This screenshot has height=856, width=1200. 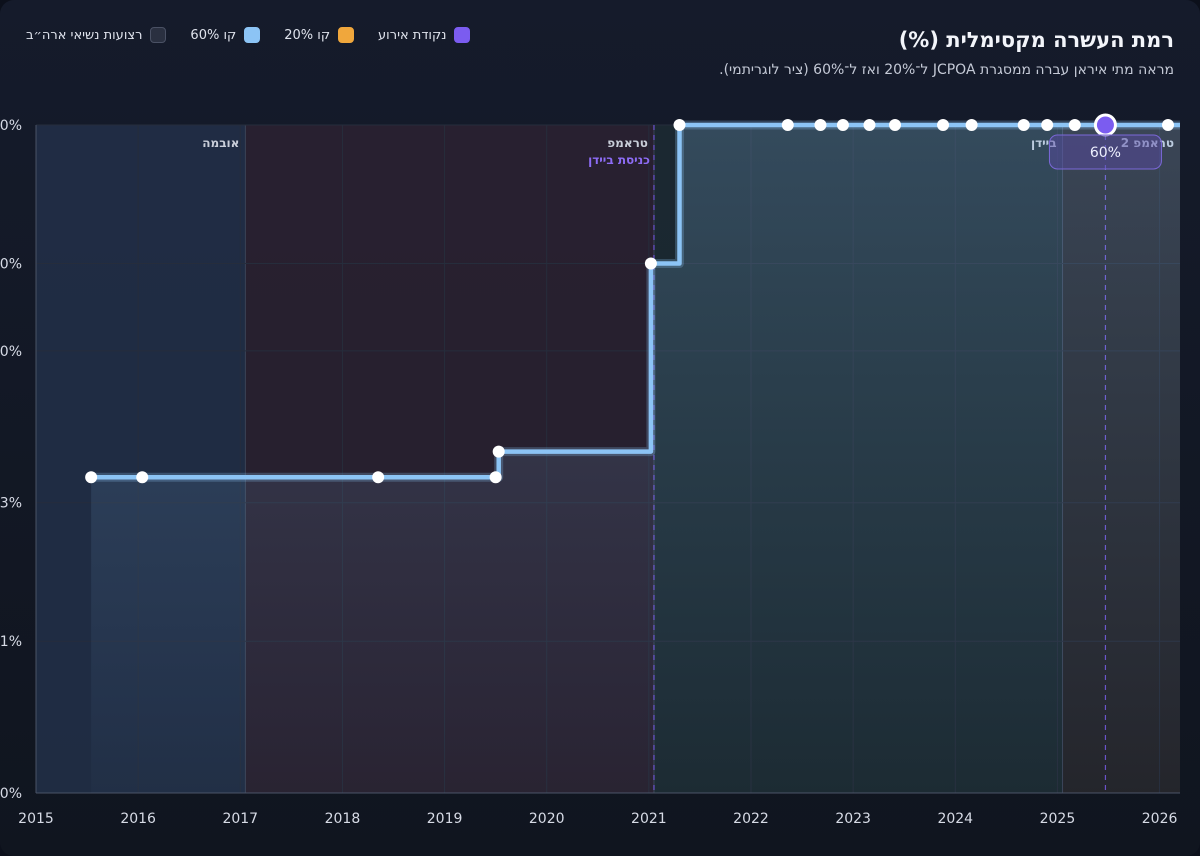 What do you see at coordinates (955, 819) in the screenshot?
I see `x-tick-label: 2024` at bounding box center [955, 819].